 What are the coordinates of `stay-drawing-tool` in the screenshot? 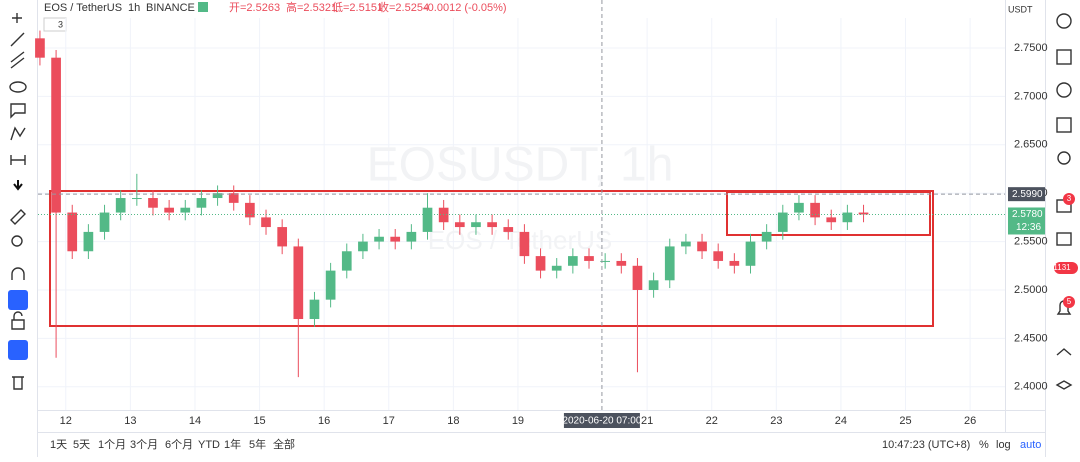 It's located at (18, 300).